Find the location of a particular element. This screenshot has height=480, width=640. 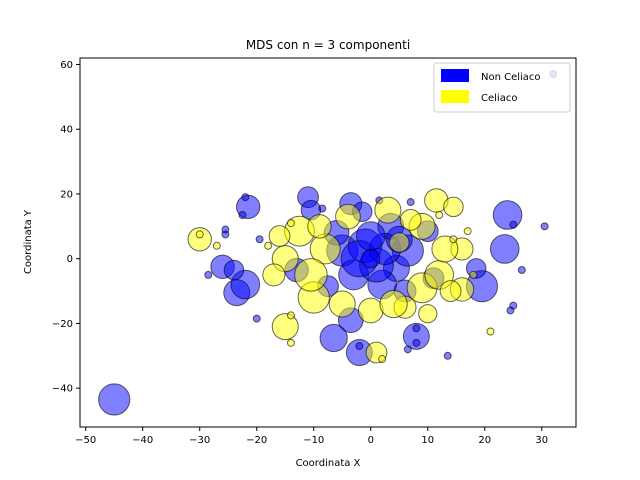

x-tick-label: −10 is located at coordinates (313, 440).